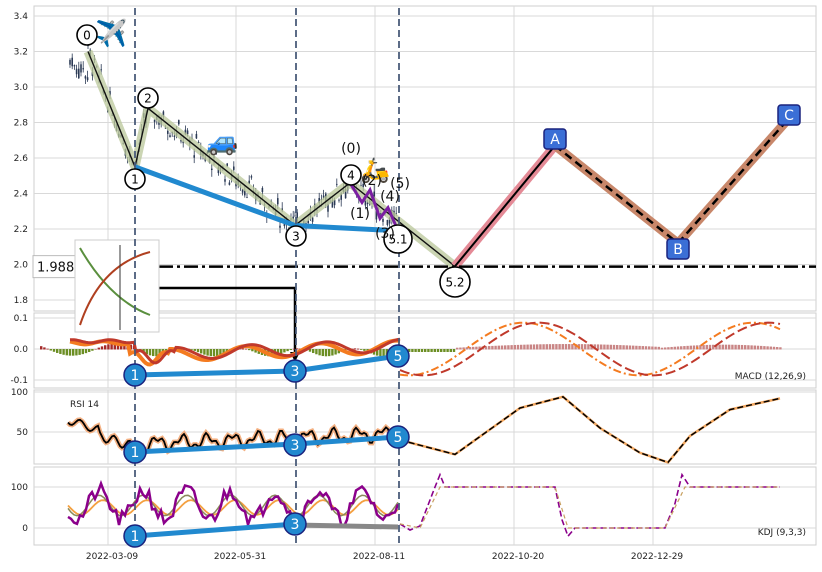 The image size is (822, 572). Describe the element at coordinates (385, 234) in the screenshot. I see `sub-wave-label: (3)` at that location.